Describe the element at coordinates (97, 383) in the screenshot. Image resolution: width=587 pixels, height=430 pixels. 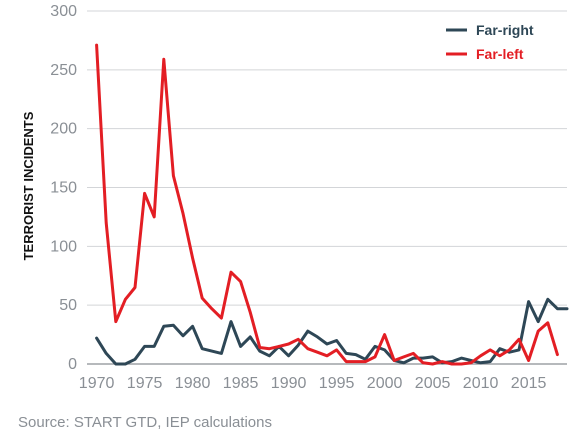
I see `x-tick-label: 1970` at that location.